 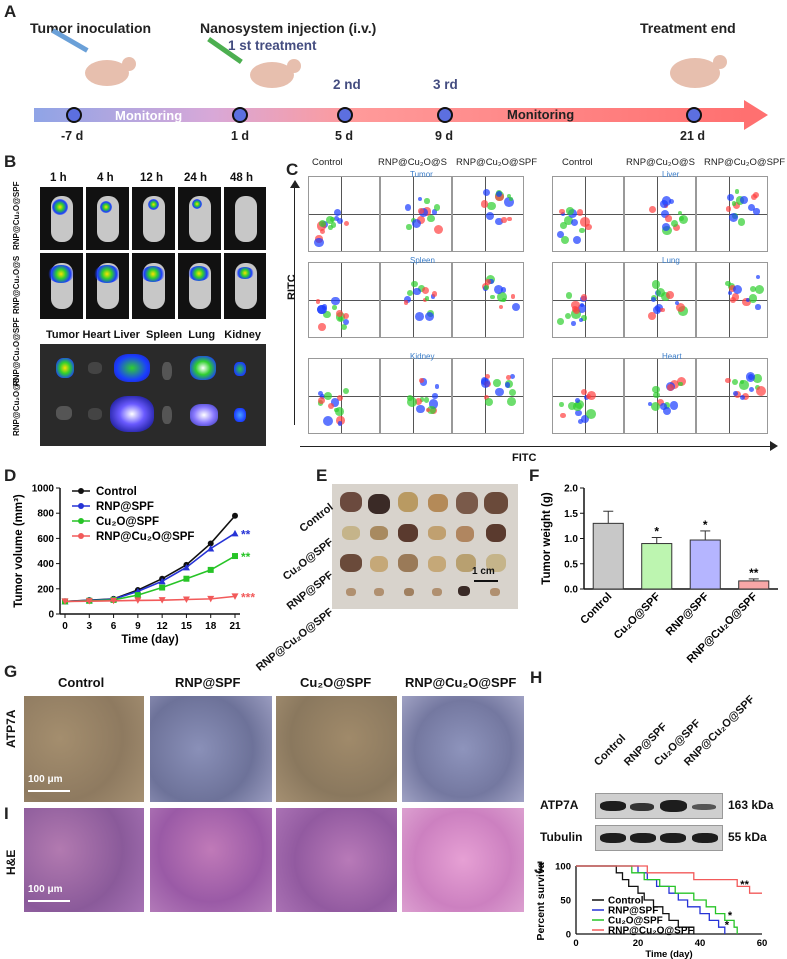 What do you see at coordinates (316, 518) in the screenshot?
I see `tumor-row-label: Control` at bounding box center [316, 518].